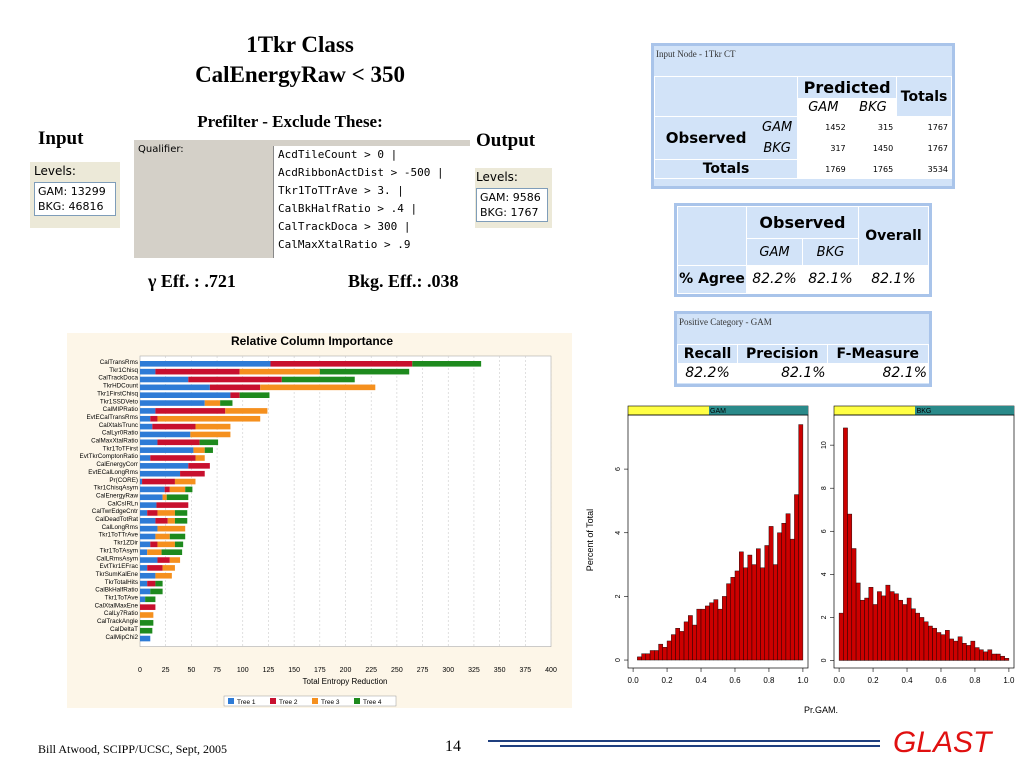 The image size is (1024, 768). What do you see at coordinates (590, 540) in the screenshot?
I see `y-axis-label: Percent of Total` at bounding box center [590, 540].